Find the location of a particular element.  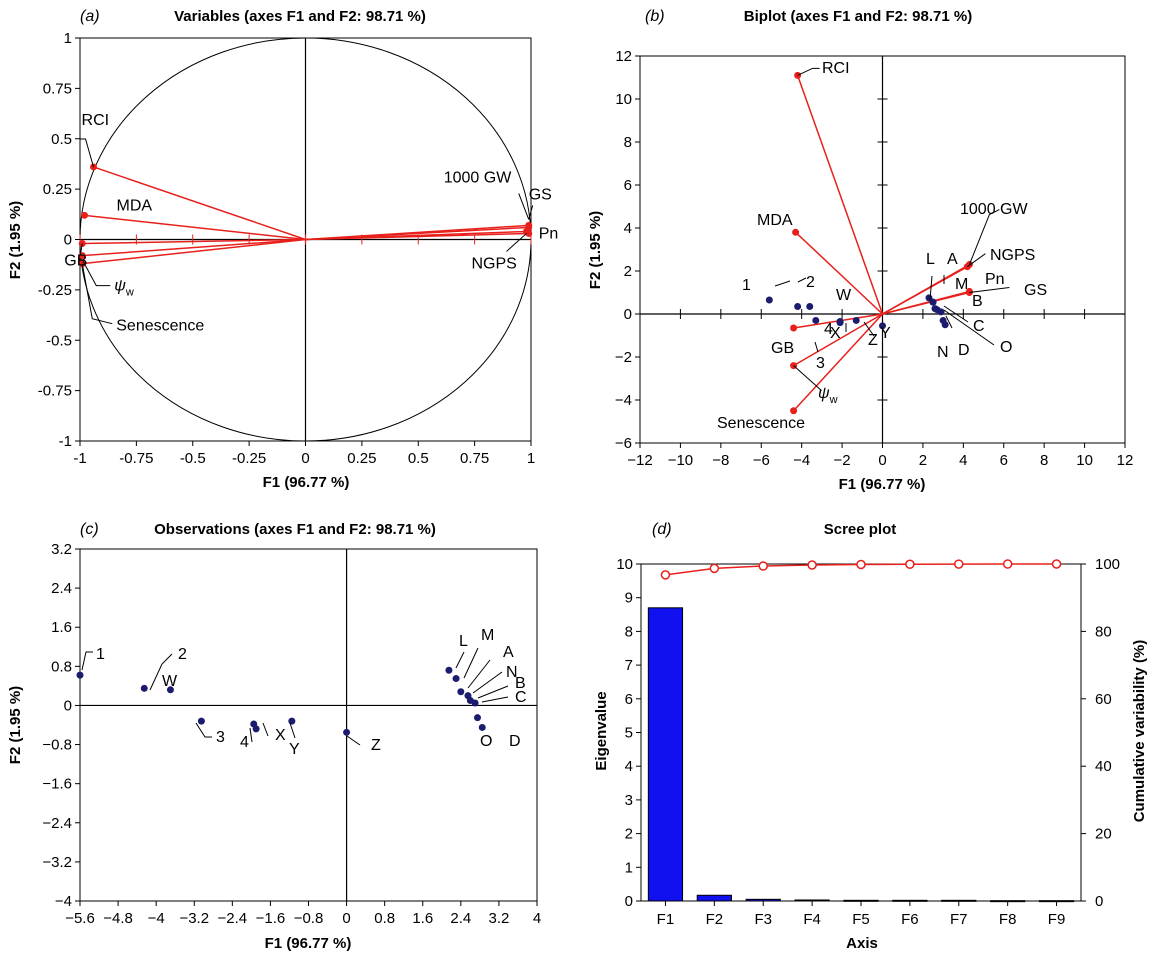

observation-label: 1 is located at coordinates (746, 285).